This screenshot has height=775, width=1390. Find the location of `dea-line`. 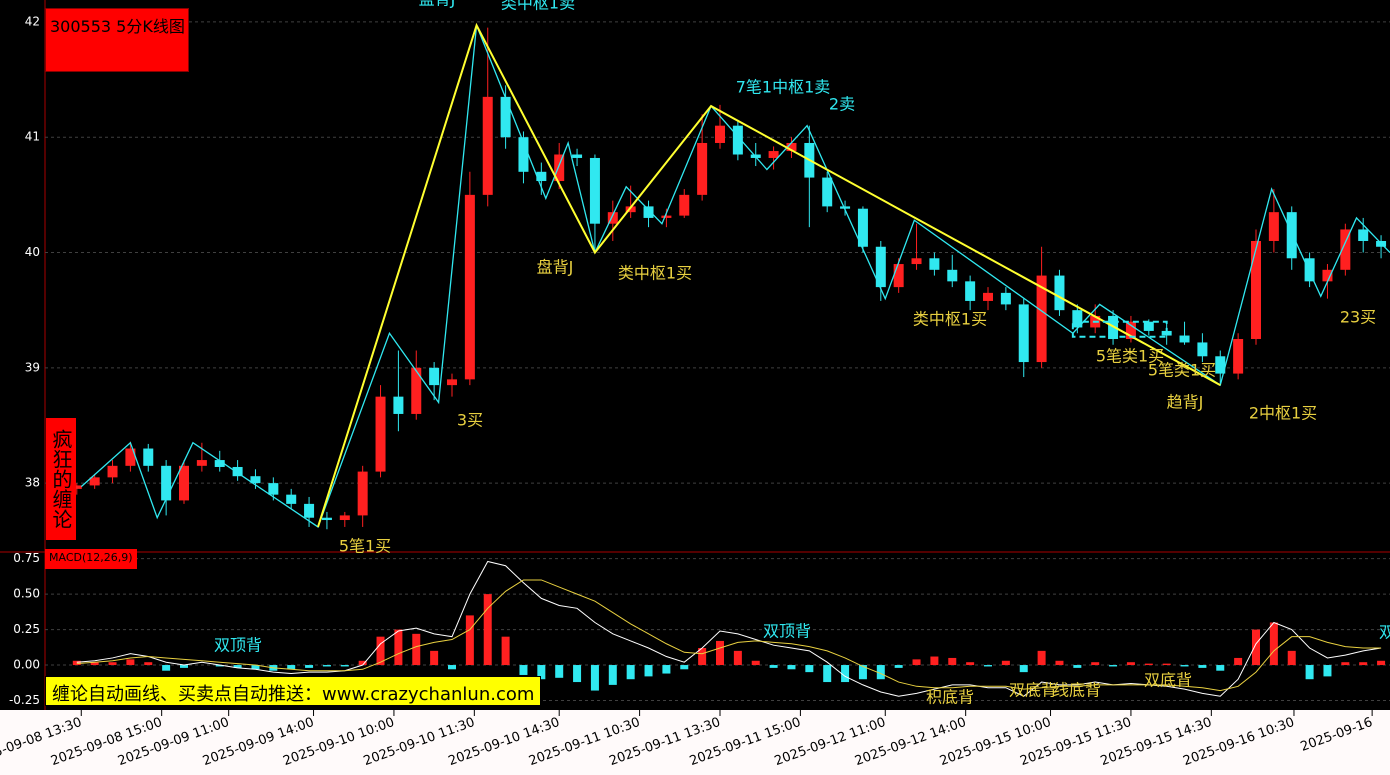

dea-line is located at coordinates (729, 635).